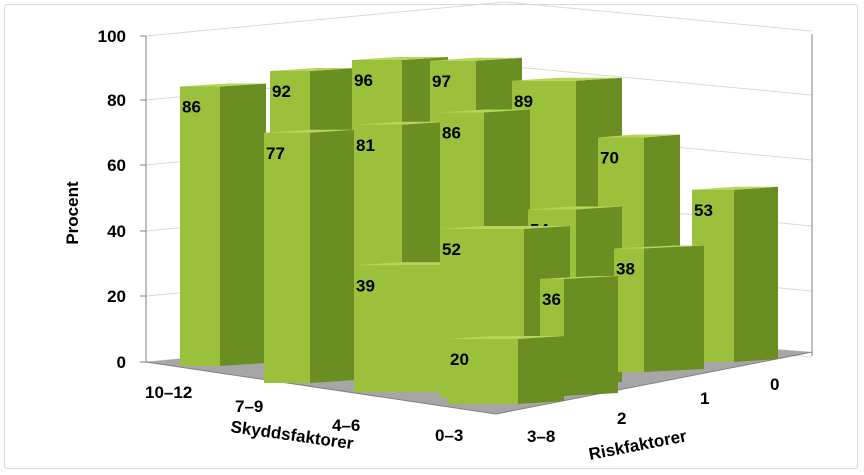 This screenshot has height=475, width=864. Describe the element at coordinates (483, 371) in the screenshot. I see `bar-front-0–3|3–8` at that location.